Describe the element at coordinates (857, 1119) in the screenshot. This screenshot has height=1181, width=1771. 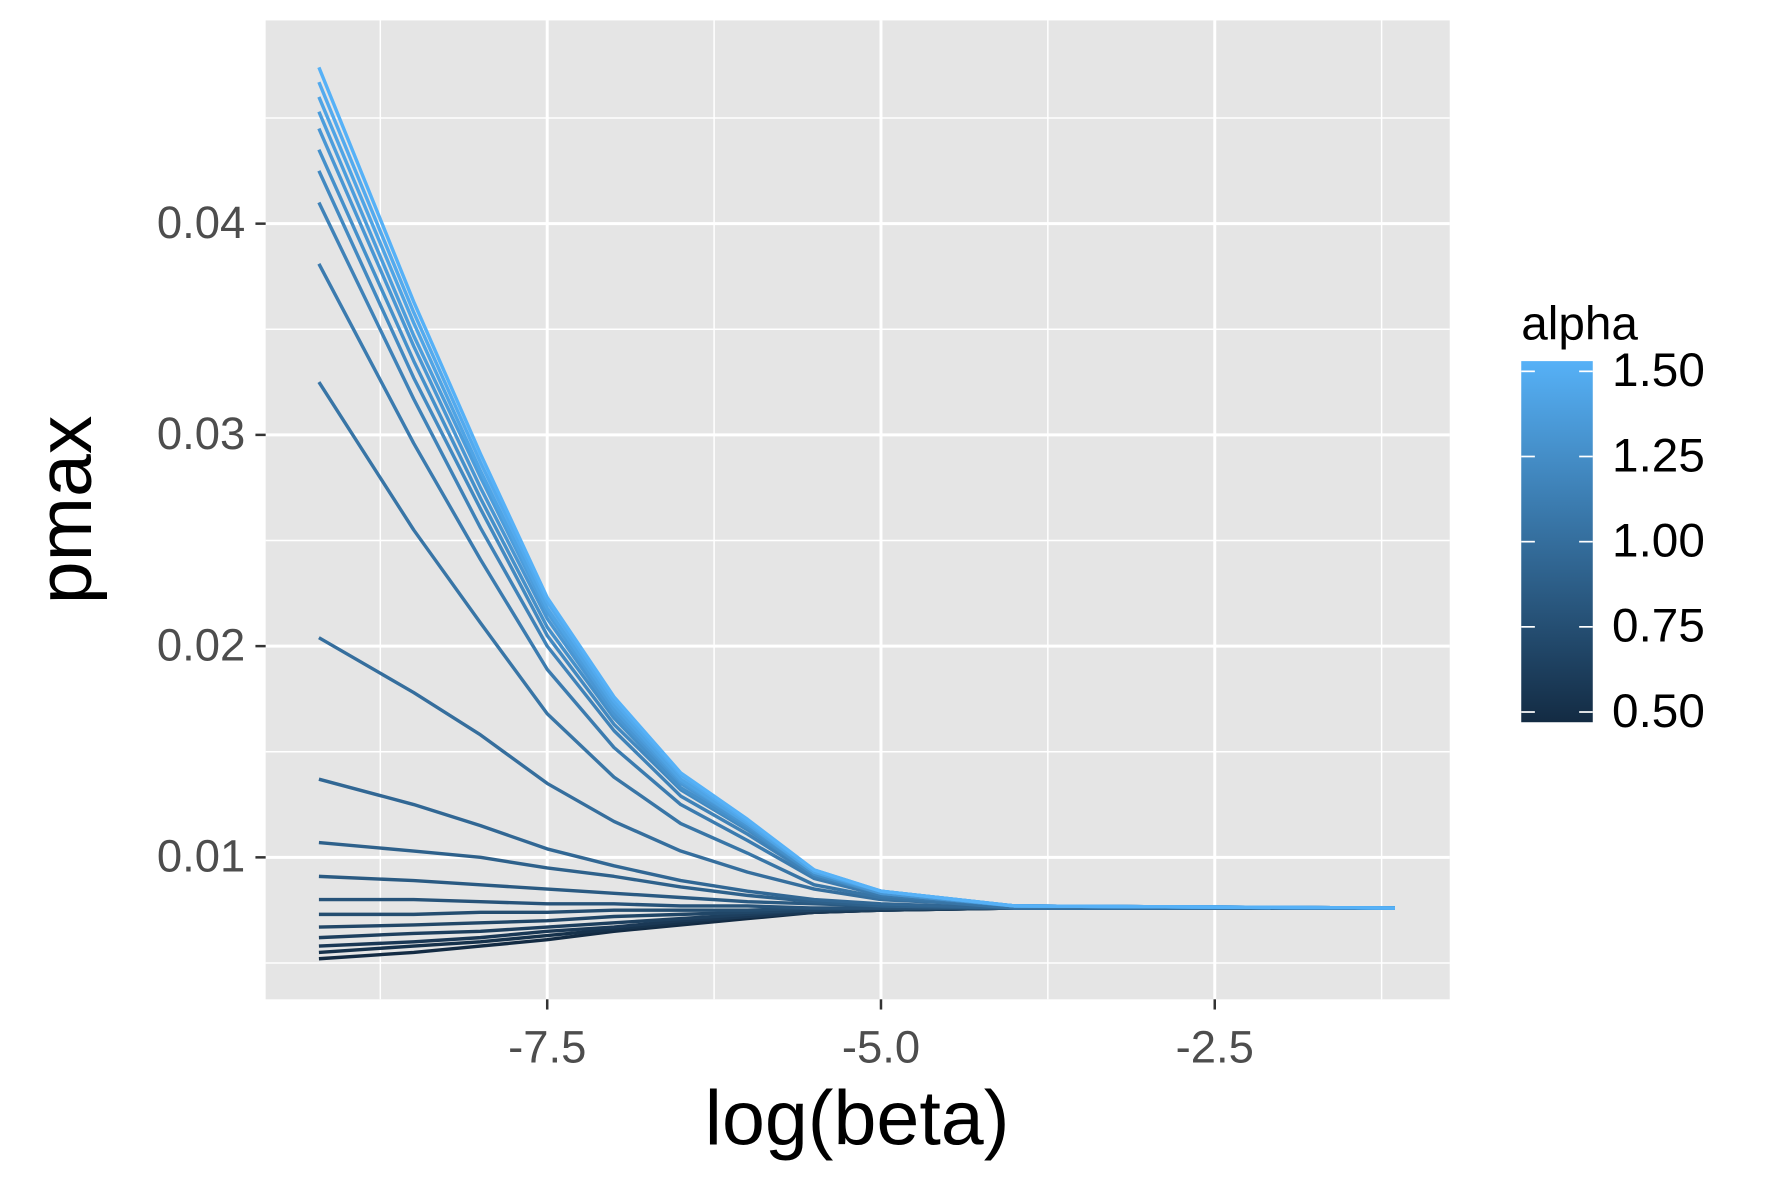
I see `x-axis-title: log(beta)` at that location.